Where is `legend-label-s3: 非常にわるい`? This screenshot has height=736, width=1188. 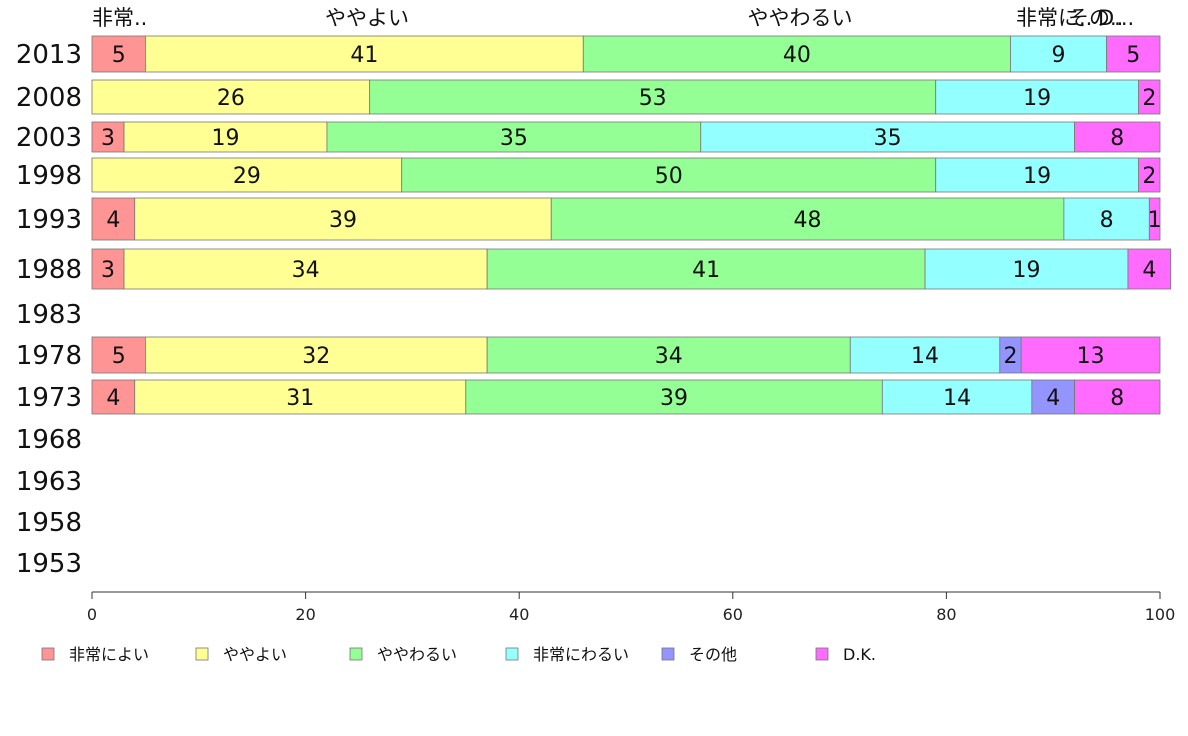 legend-label-s3: 非常にわるい is located at coordinates (581, 654).